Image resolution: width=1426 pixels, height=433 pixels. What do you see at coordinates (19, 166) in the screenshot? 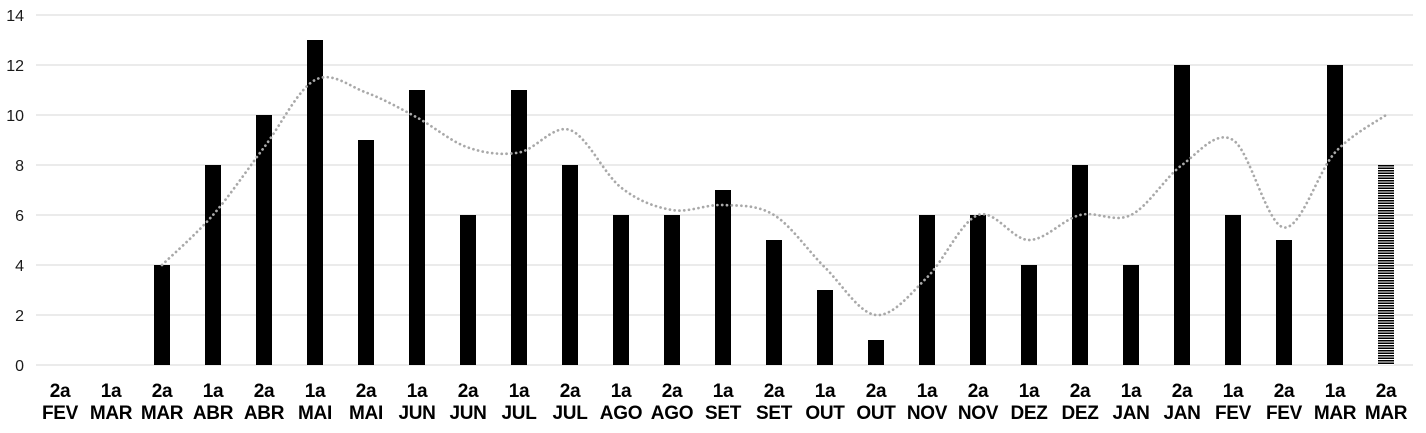
I see `y-axis-tick-label: 8` at bounding box center [19, 166].